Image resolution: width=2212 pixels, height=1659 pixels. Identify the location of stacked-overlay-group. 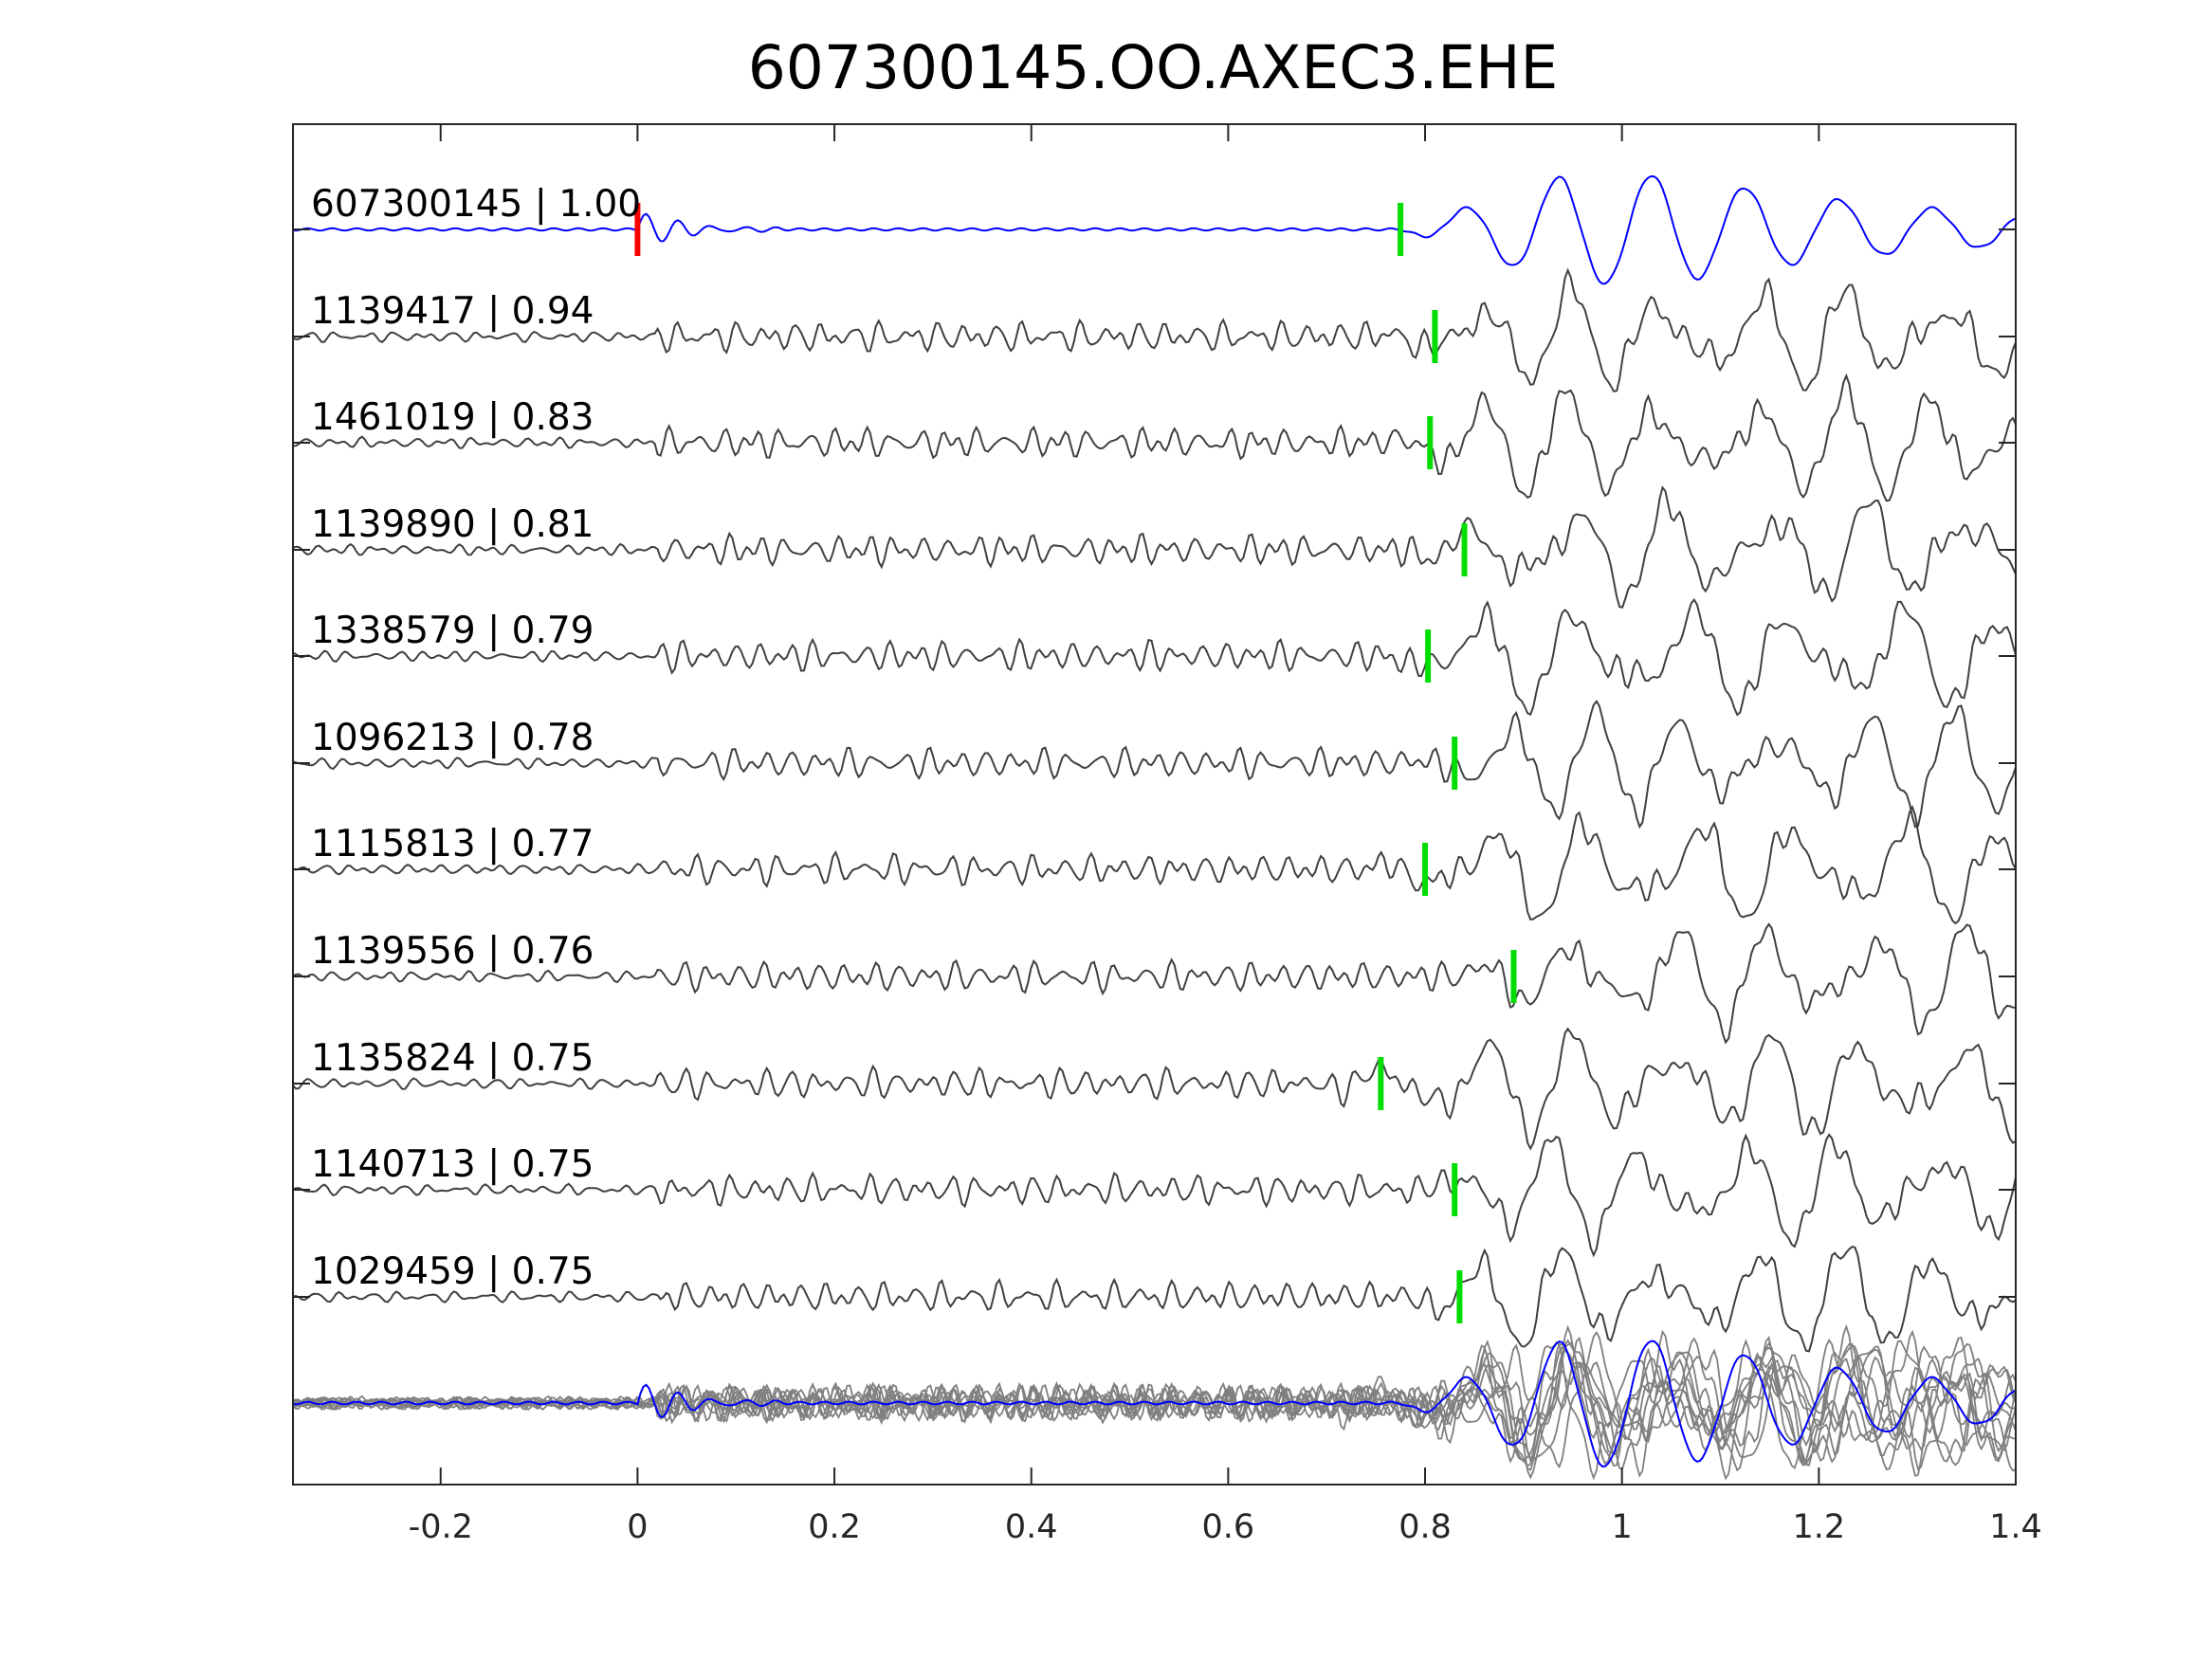
(1154, 1402).